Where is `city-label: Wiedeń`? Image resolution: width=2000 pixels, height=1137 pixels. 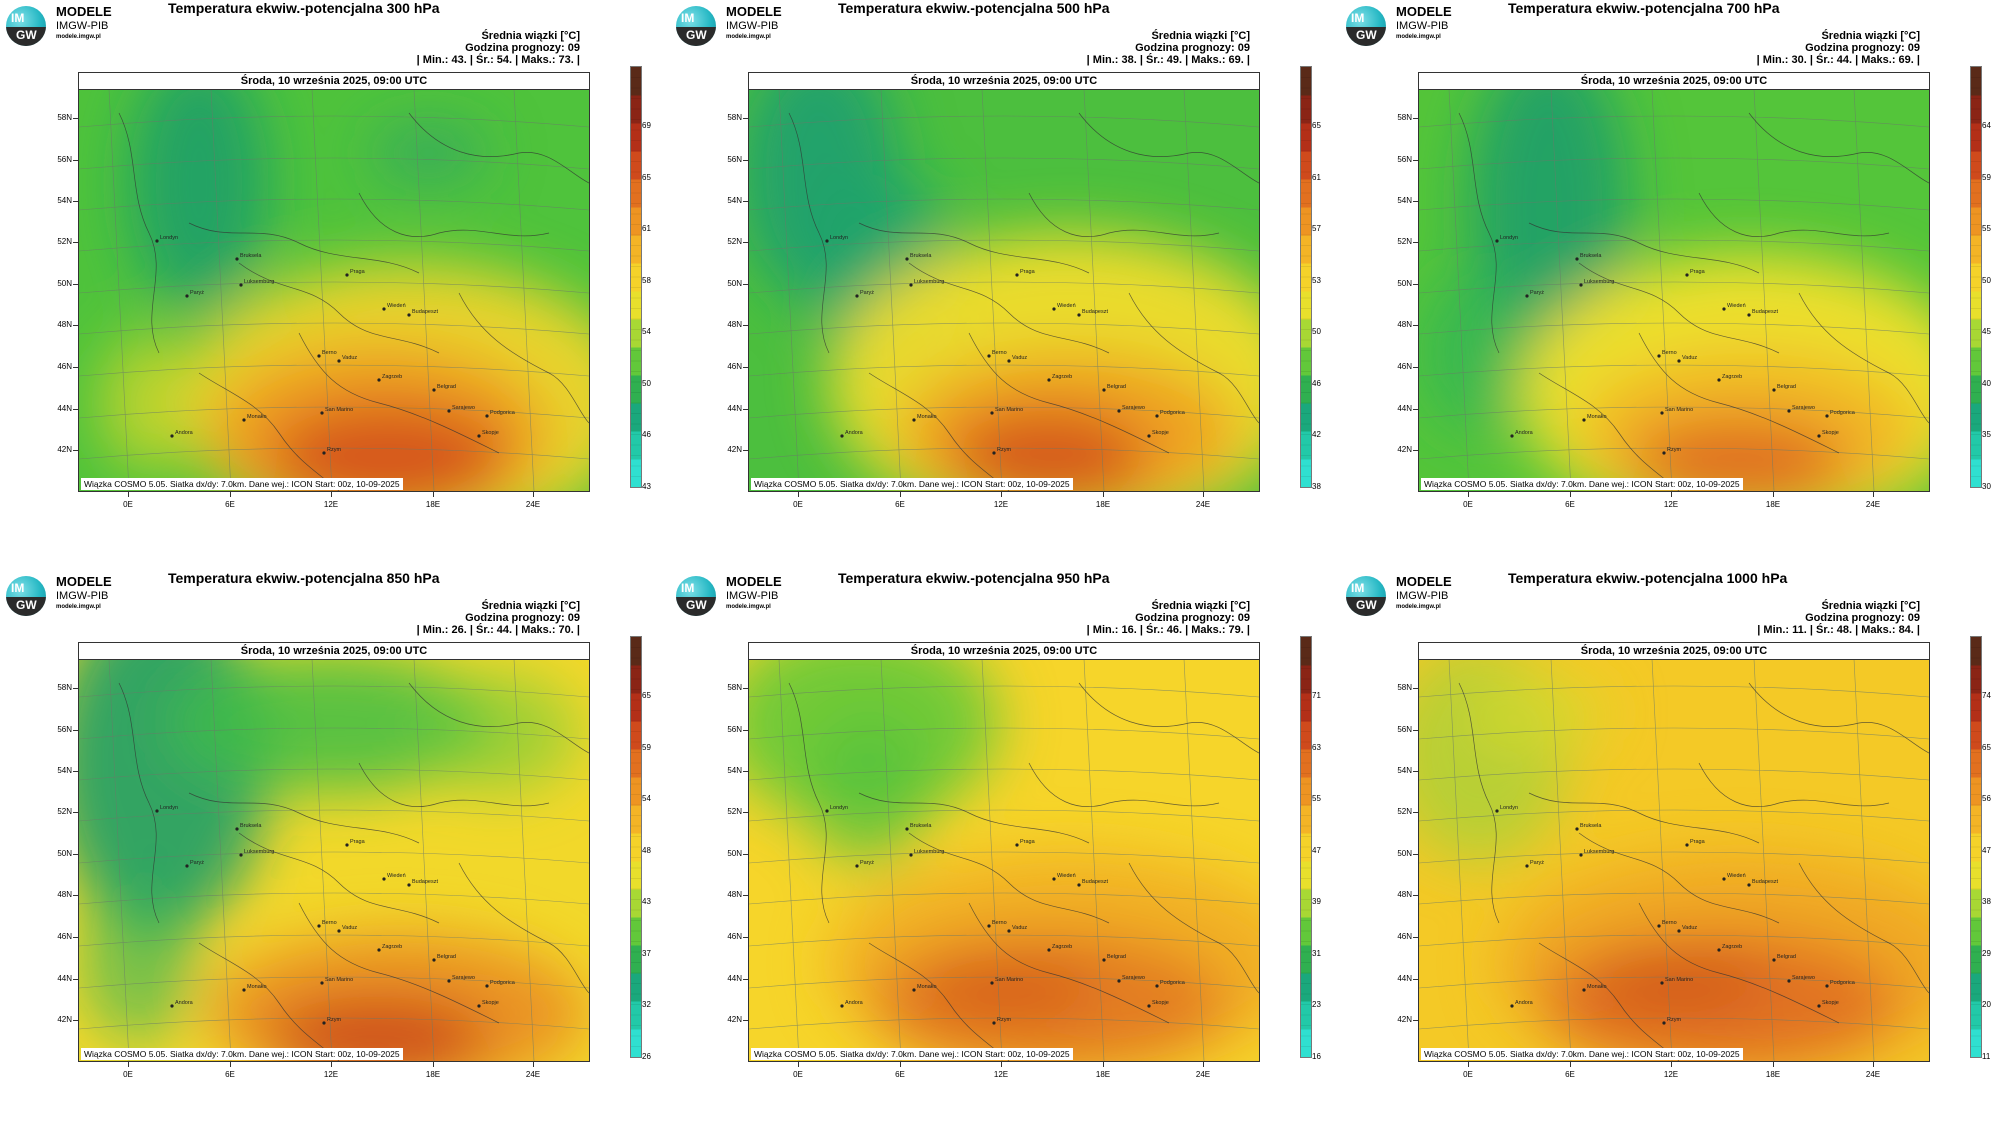
city-label: Wiedeń is located at coordinates (1066, 876).